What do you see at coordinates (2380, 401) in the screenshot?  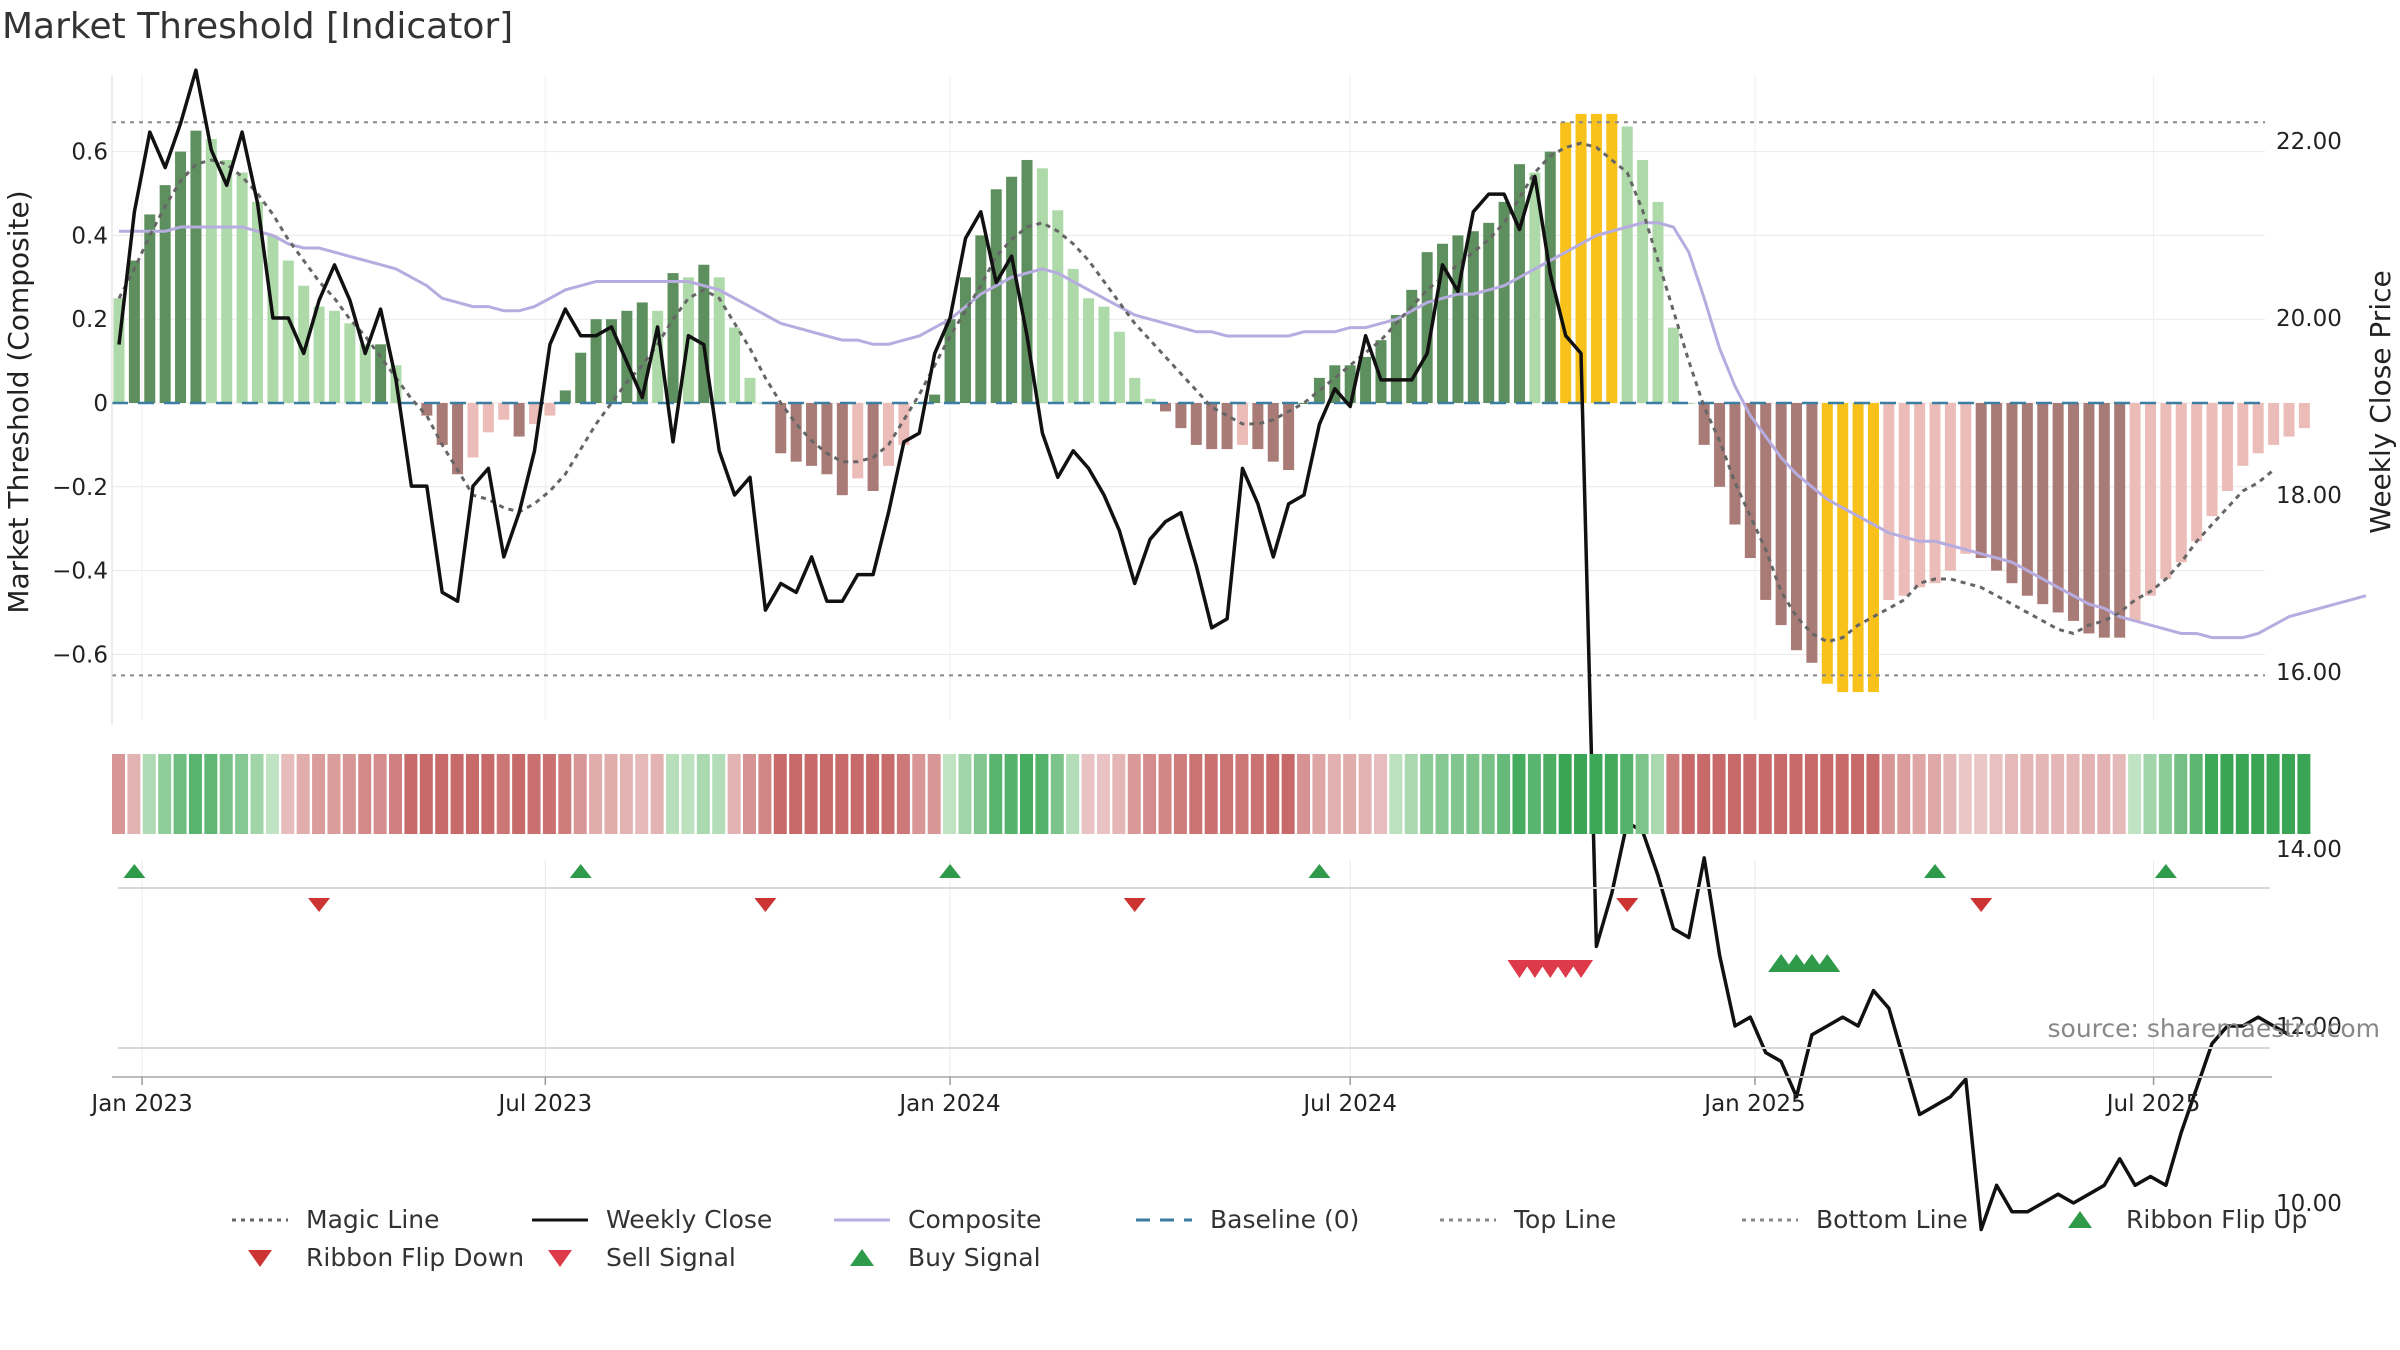 I see `right-axis-title: Weekly Close Price` at bounding box center [2380, 401].